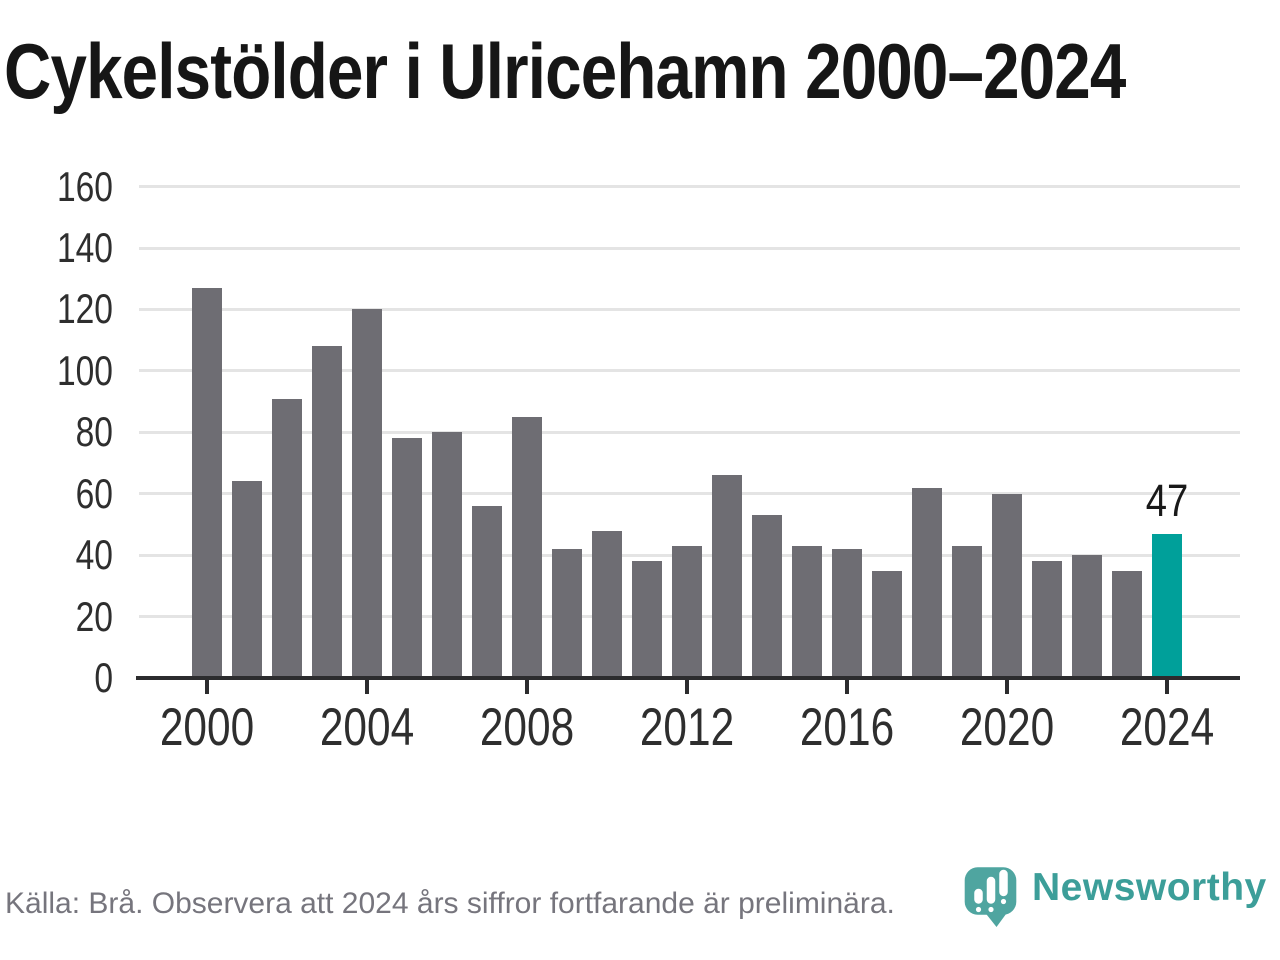 This screenshot has height=960, width=1280. What do you see at coordinates (1167, 500) in the screenshot?
I see `highlight-value-label: 47` at bounding box center [1167, 500].